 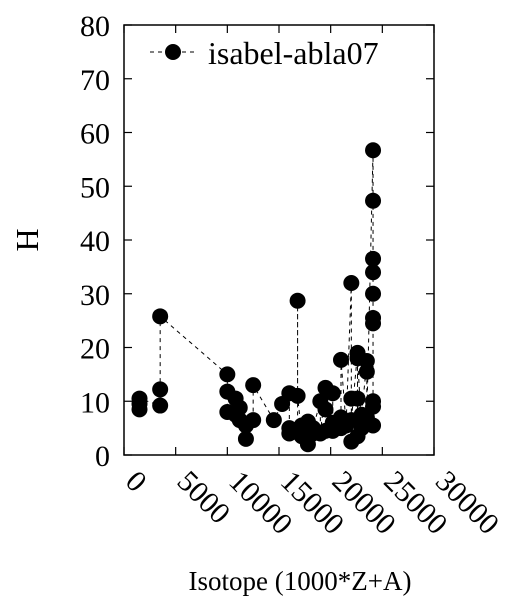 What do you see at coordinates (102, 456) in the screenshot?
I see `y-tick-label: 0` at bounding box center [102, 456].